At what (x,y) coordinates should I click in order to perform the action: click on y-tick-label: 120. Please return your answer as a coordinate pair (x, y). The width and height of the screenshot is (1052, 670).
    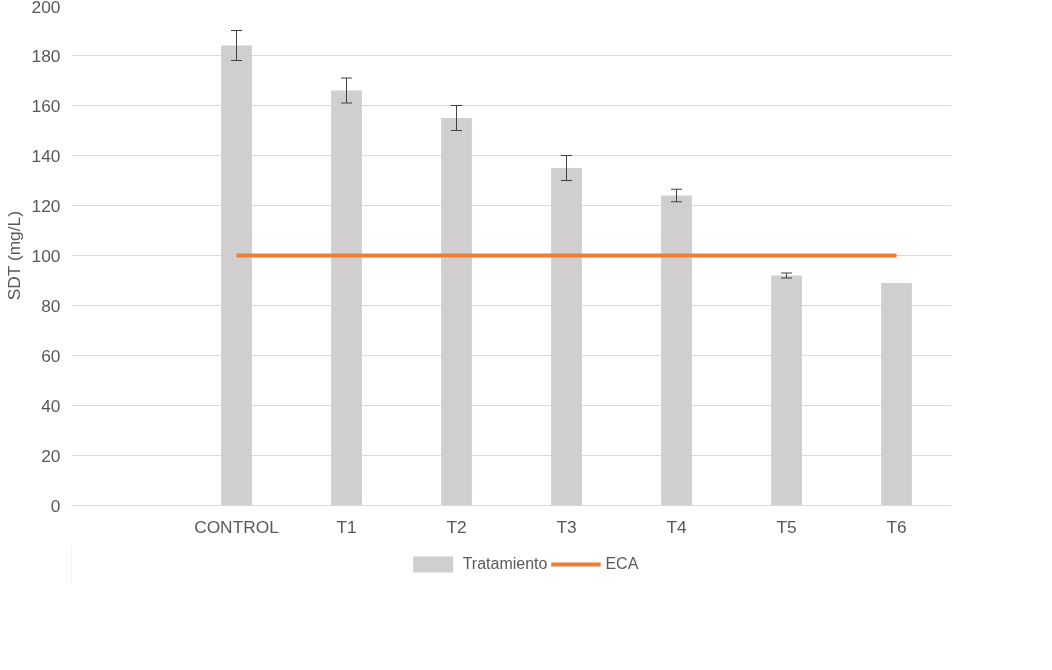
    Looking at the image, I should click on (46, 205).